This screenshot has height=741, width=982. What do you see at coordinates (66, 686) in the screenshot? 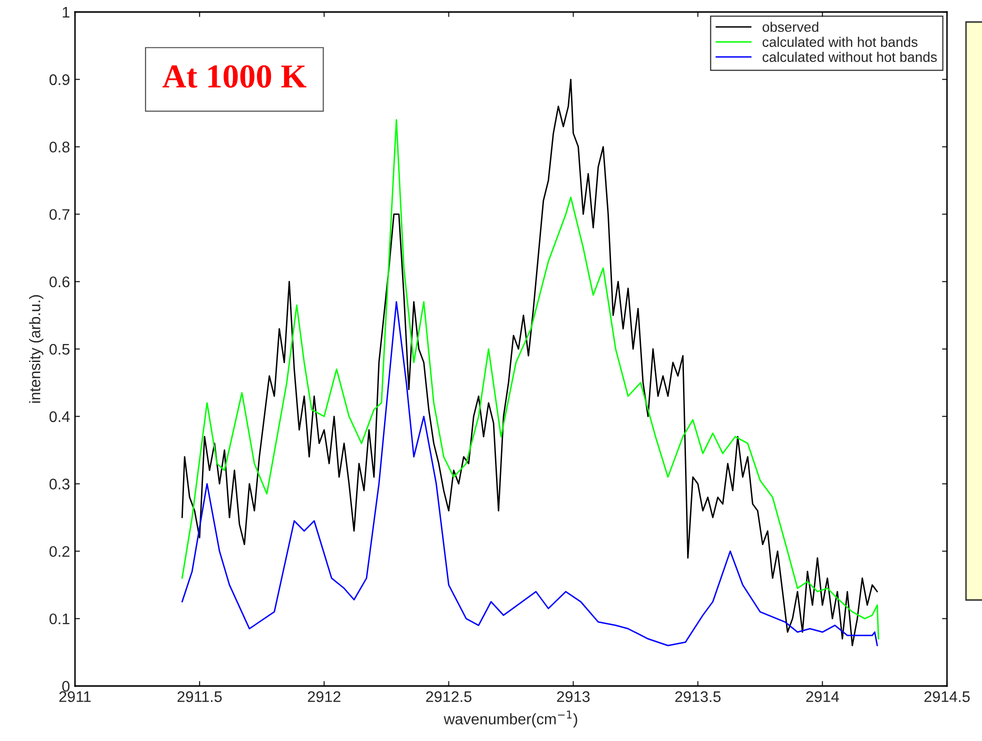
I see `y-tick-label: 0` at bounding box center [66, 686].